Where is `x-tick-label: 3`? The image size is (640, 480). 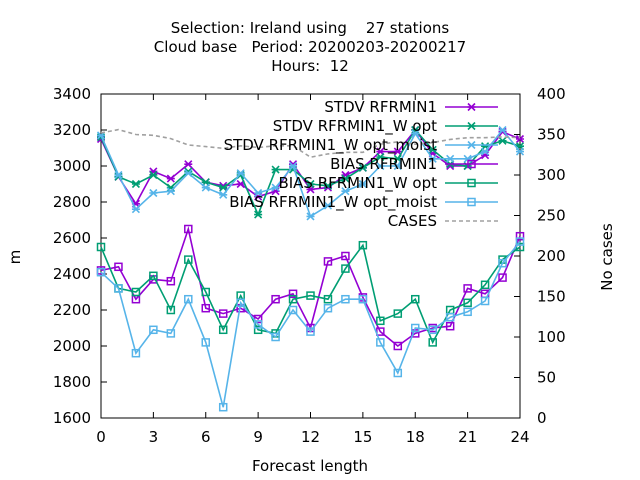
x-tick-label: 3 is located at coordinates (154, 437).